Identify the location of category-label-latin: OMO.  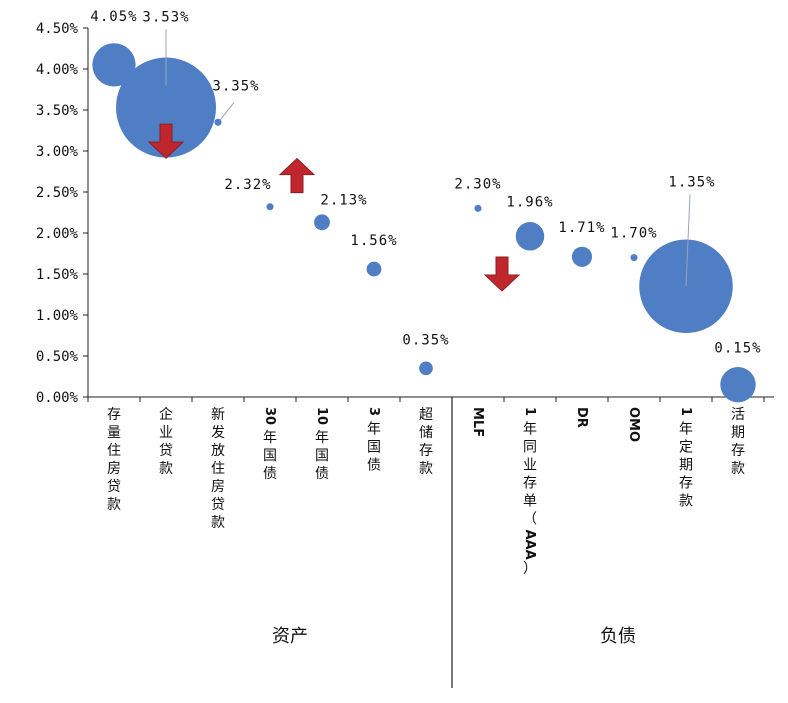
(633, 424).